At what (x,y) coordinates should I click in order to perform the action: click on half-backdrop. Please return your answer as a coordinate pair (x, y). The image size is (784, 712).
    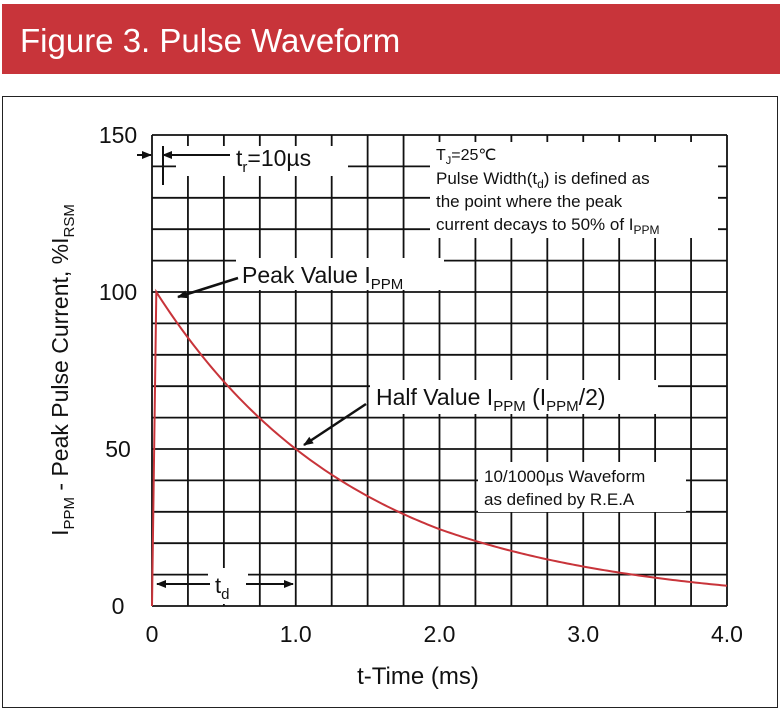
    Looking at the image, I should click on (514, 397).